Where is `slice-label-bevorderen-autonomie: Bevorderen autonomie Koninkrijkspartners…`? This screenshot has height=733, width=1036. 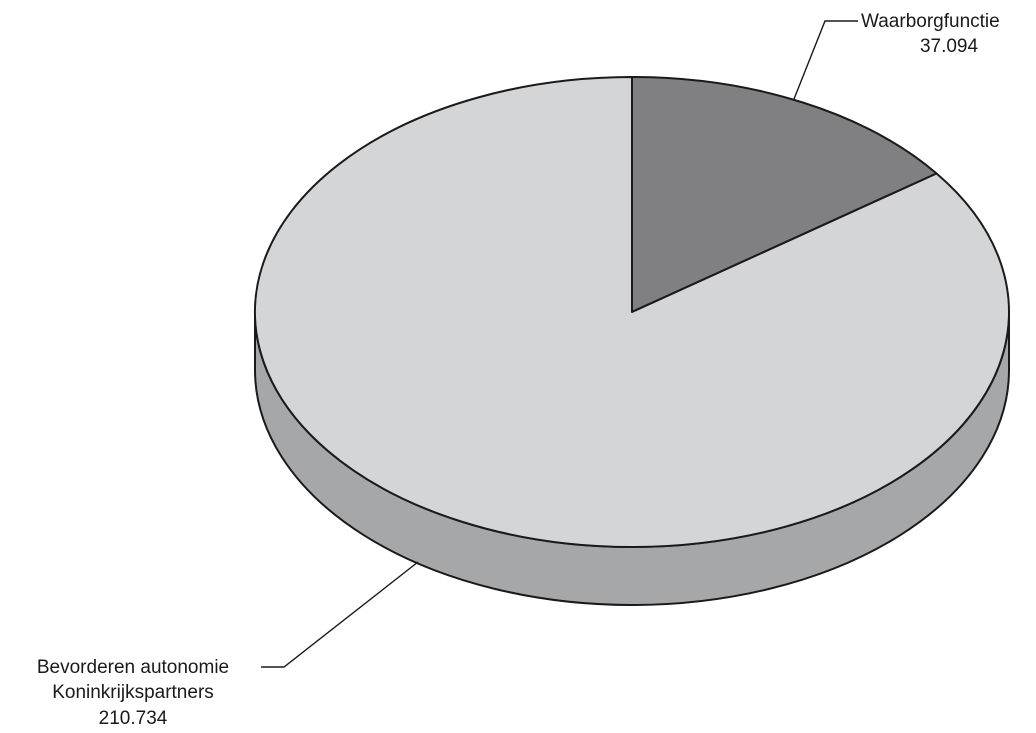
slice-label-bevorderen-autonomie: Bevorderen autonomie Koninkrijkspartners… is located at coordinates (133, 693).